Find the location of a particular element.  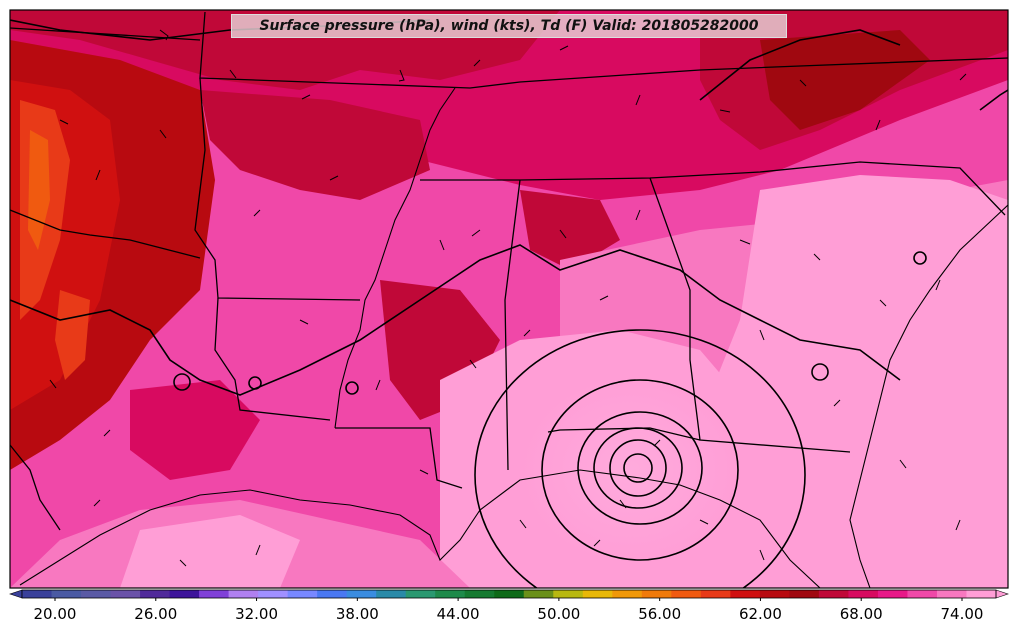

colorbar-tick-label: 26.00 is located at coordinates (155, 614).